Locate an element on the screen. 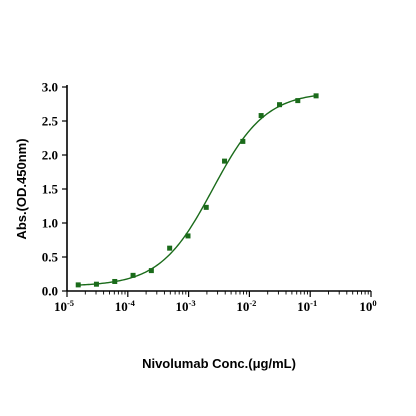  x-tick-label: 10⁻² is located at coordinates (246, 306).